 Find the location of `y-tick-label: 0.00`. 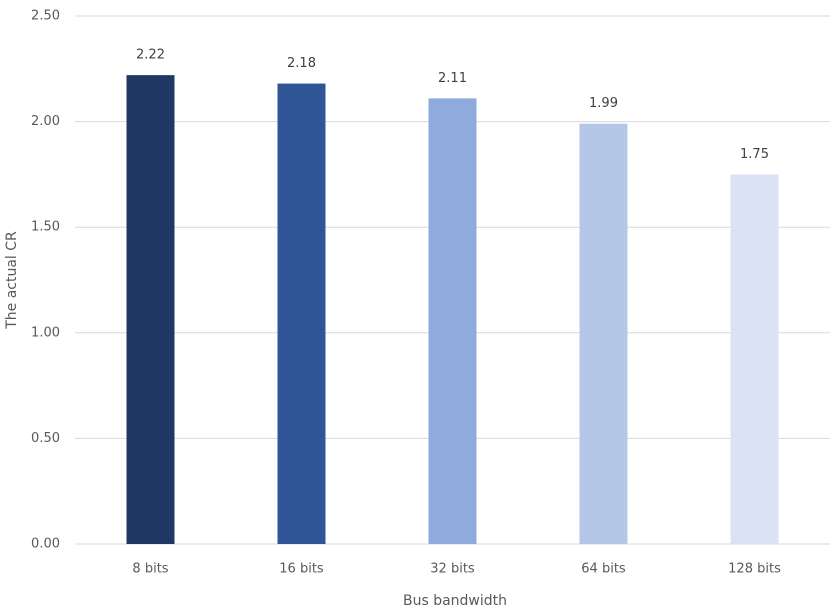

y-tick-label: 0.00 is located at coordinates (45, 544).